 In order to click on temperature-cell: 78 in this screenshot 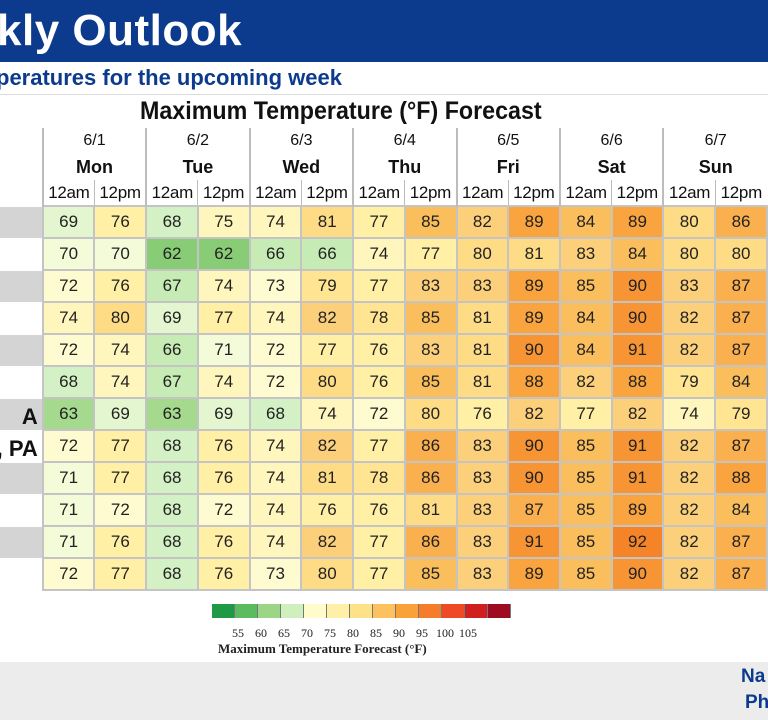, I will do `click(379, 478)`.